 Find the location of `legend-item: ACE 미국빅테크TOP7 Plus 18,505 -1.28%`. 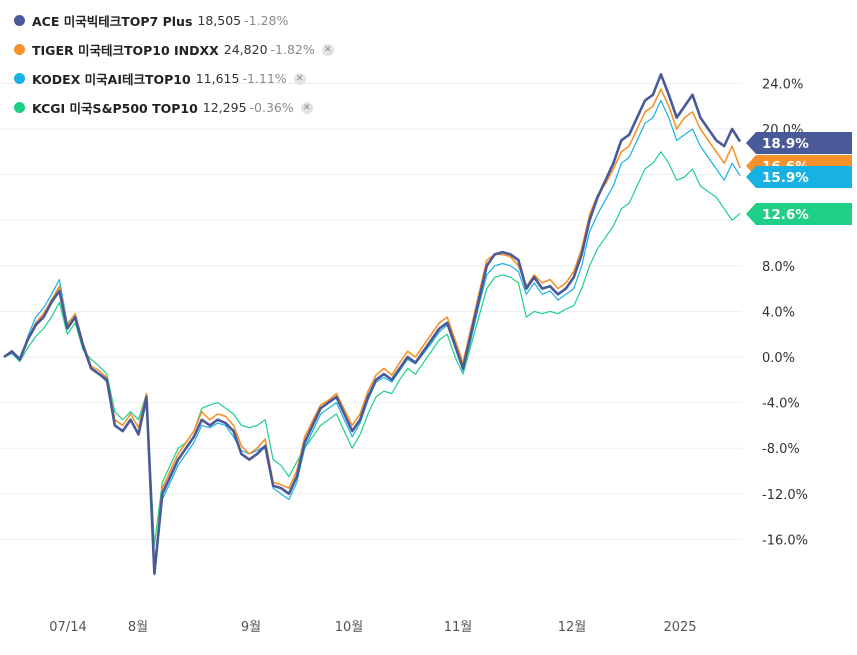

legend-item: ACE 미국빅테크TOP7 Plus 18,505 -1.28% is located at coordinates (174, 20).